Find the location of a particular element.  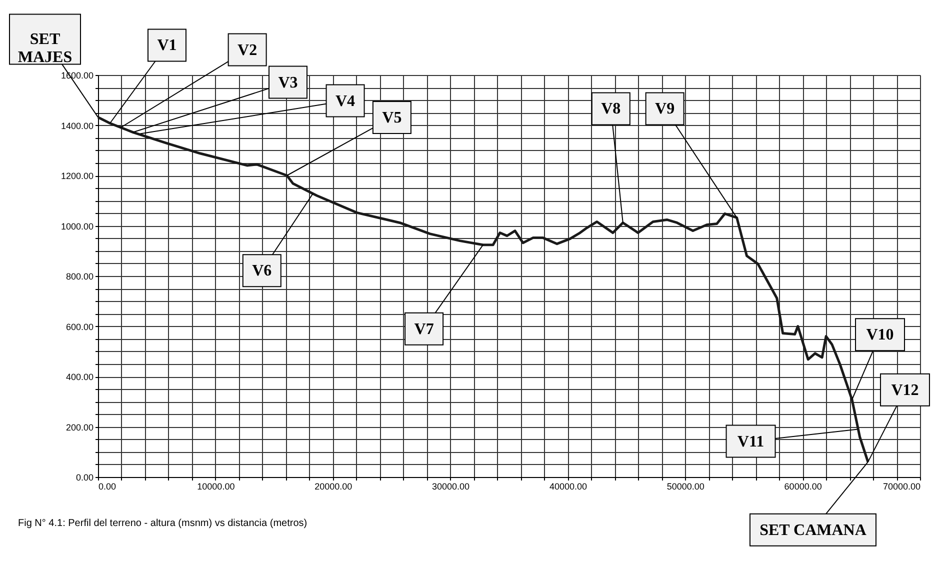

annotation: V10 is located at coordinates (880, 335).